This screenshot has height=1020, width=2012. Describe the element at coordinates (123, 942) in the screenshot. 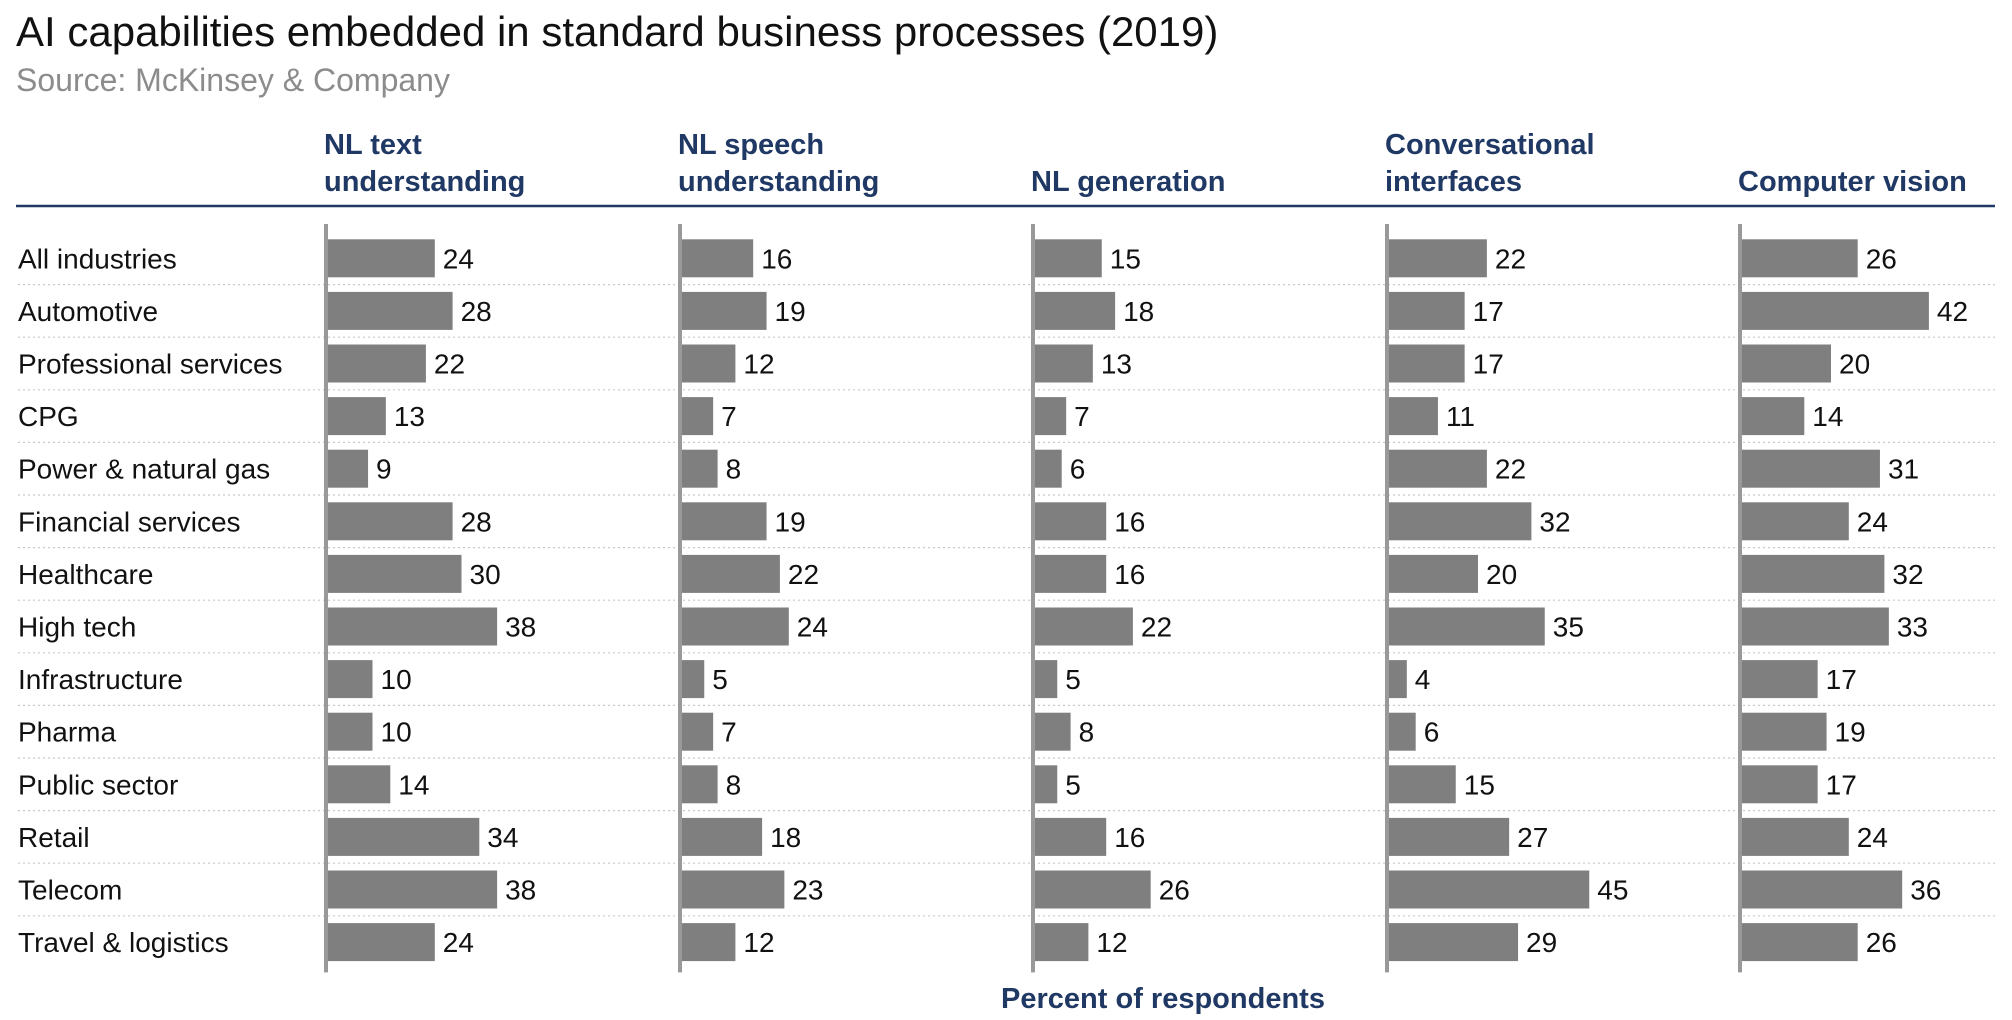

I see `category-label: Travel & logistics` at that location.